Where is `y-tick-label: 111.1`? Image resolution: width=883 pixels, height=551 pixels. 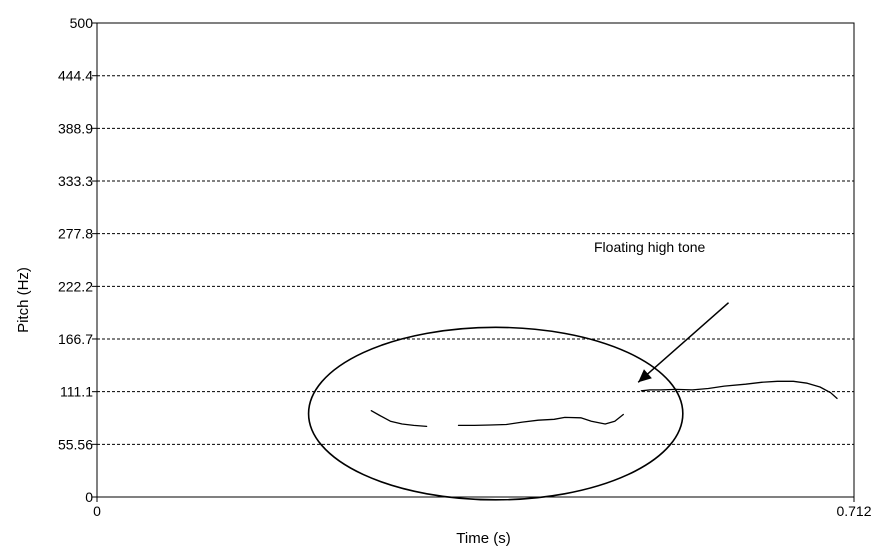
y-tick-label: 111.1 is located at coordinates (76, 392).